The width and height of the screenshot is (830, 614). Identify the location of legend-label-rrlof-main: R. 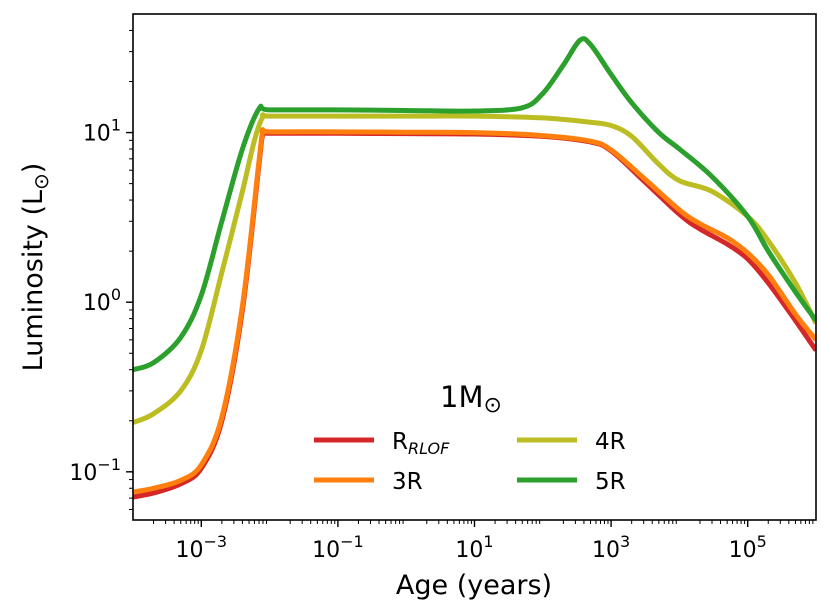
(400, 442).